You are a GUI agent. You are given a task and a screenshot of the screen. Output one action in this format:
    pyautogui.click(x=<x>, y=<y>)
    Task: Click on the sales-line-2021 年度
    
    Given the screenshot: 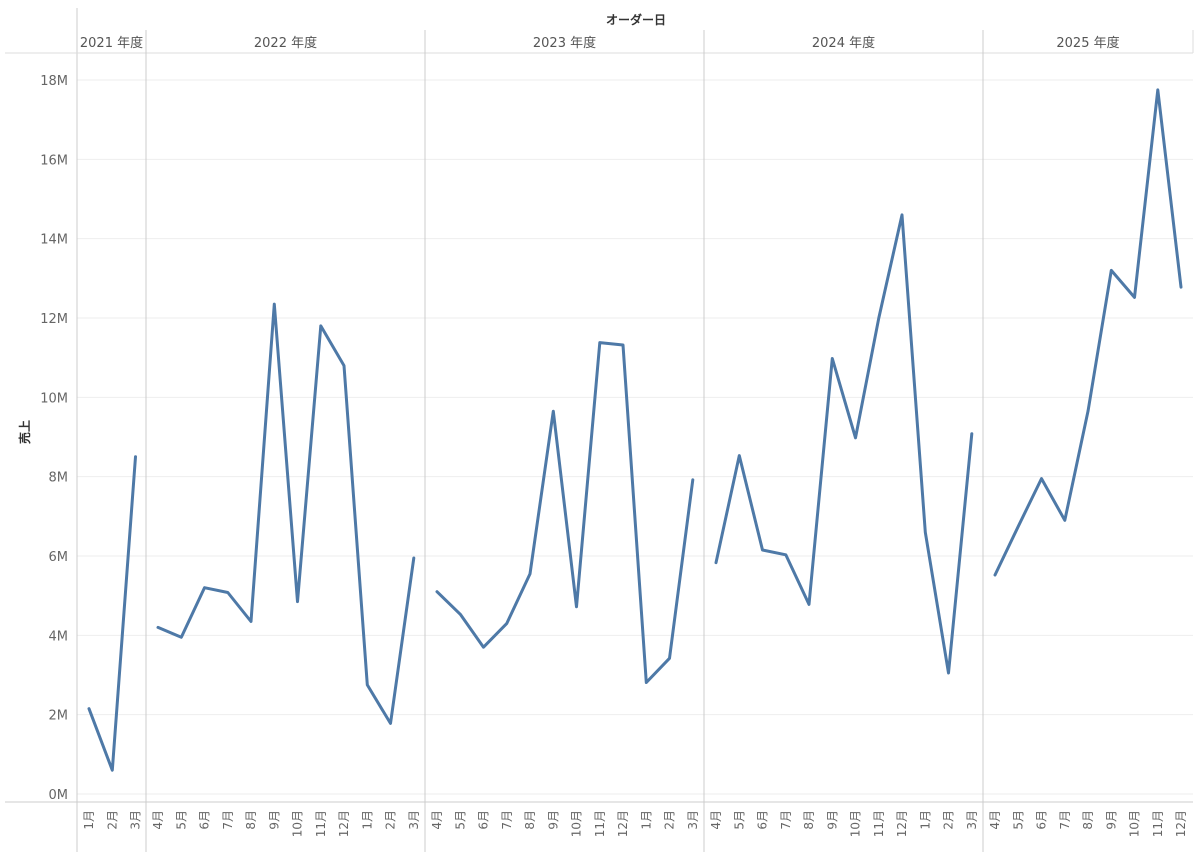 What is the action you would take?
    pyautogui.click(x=112, y=613)
    